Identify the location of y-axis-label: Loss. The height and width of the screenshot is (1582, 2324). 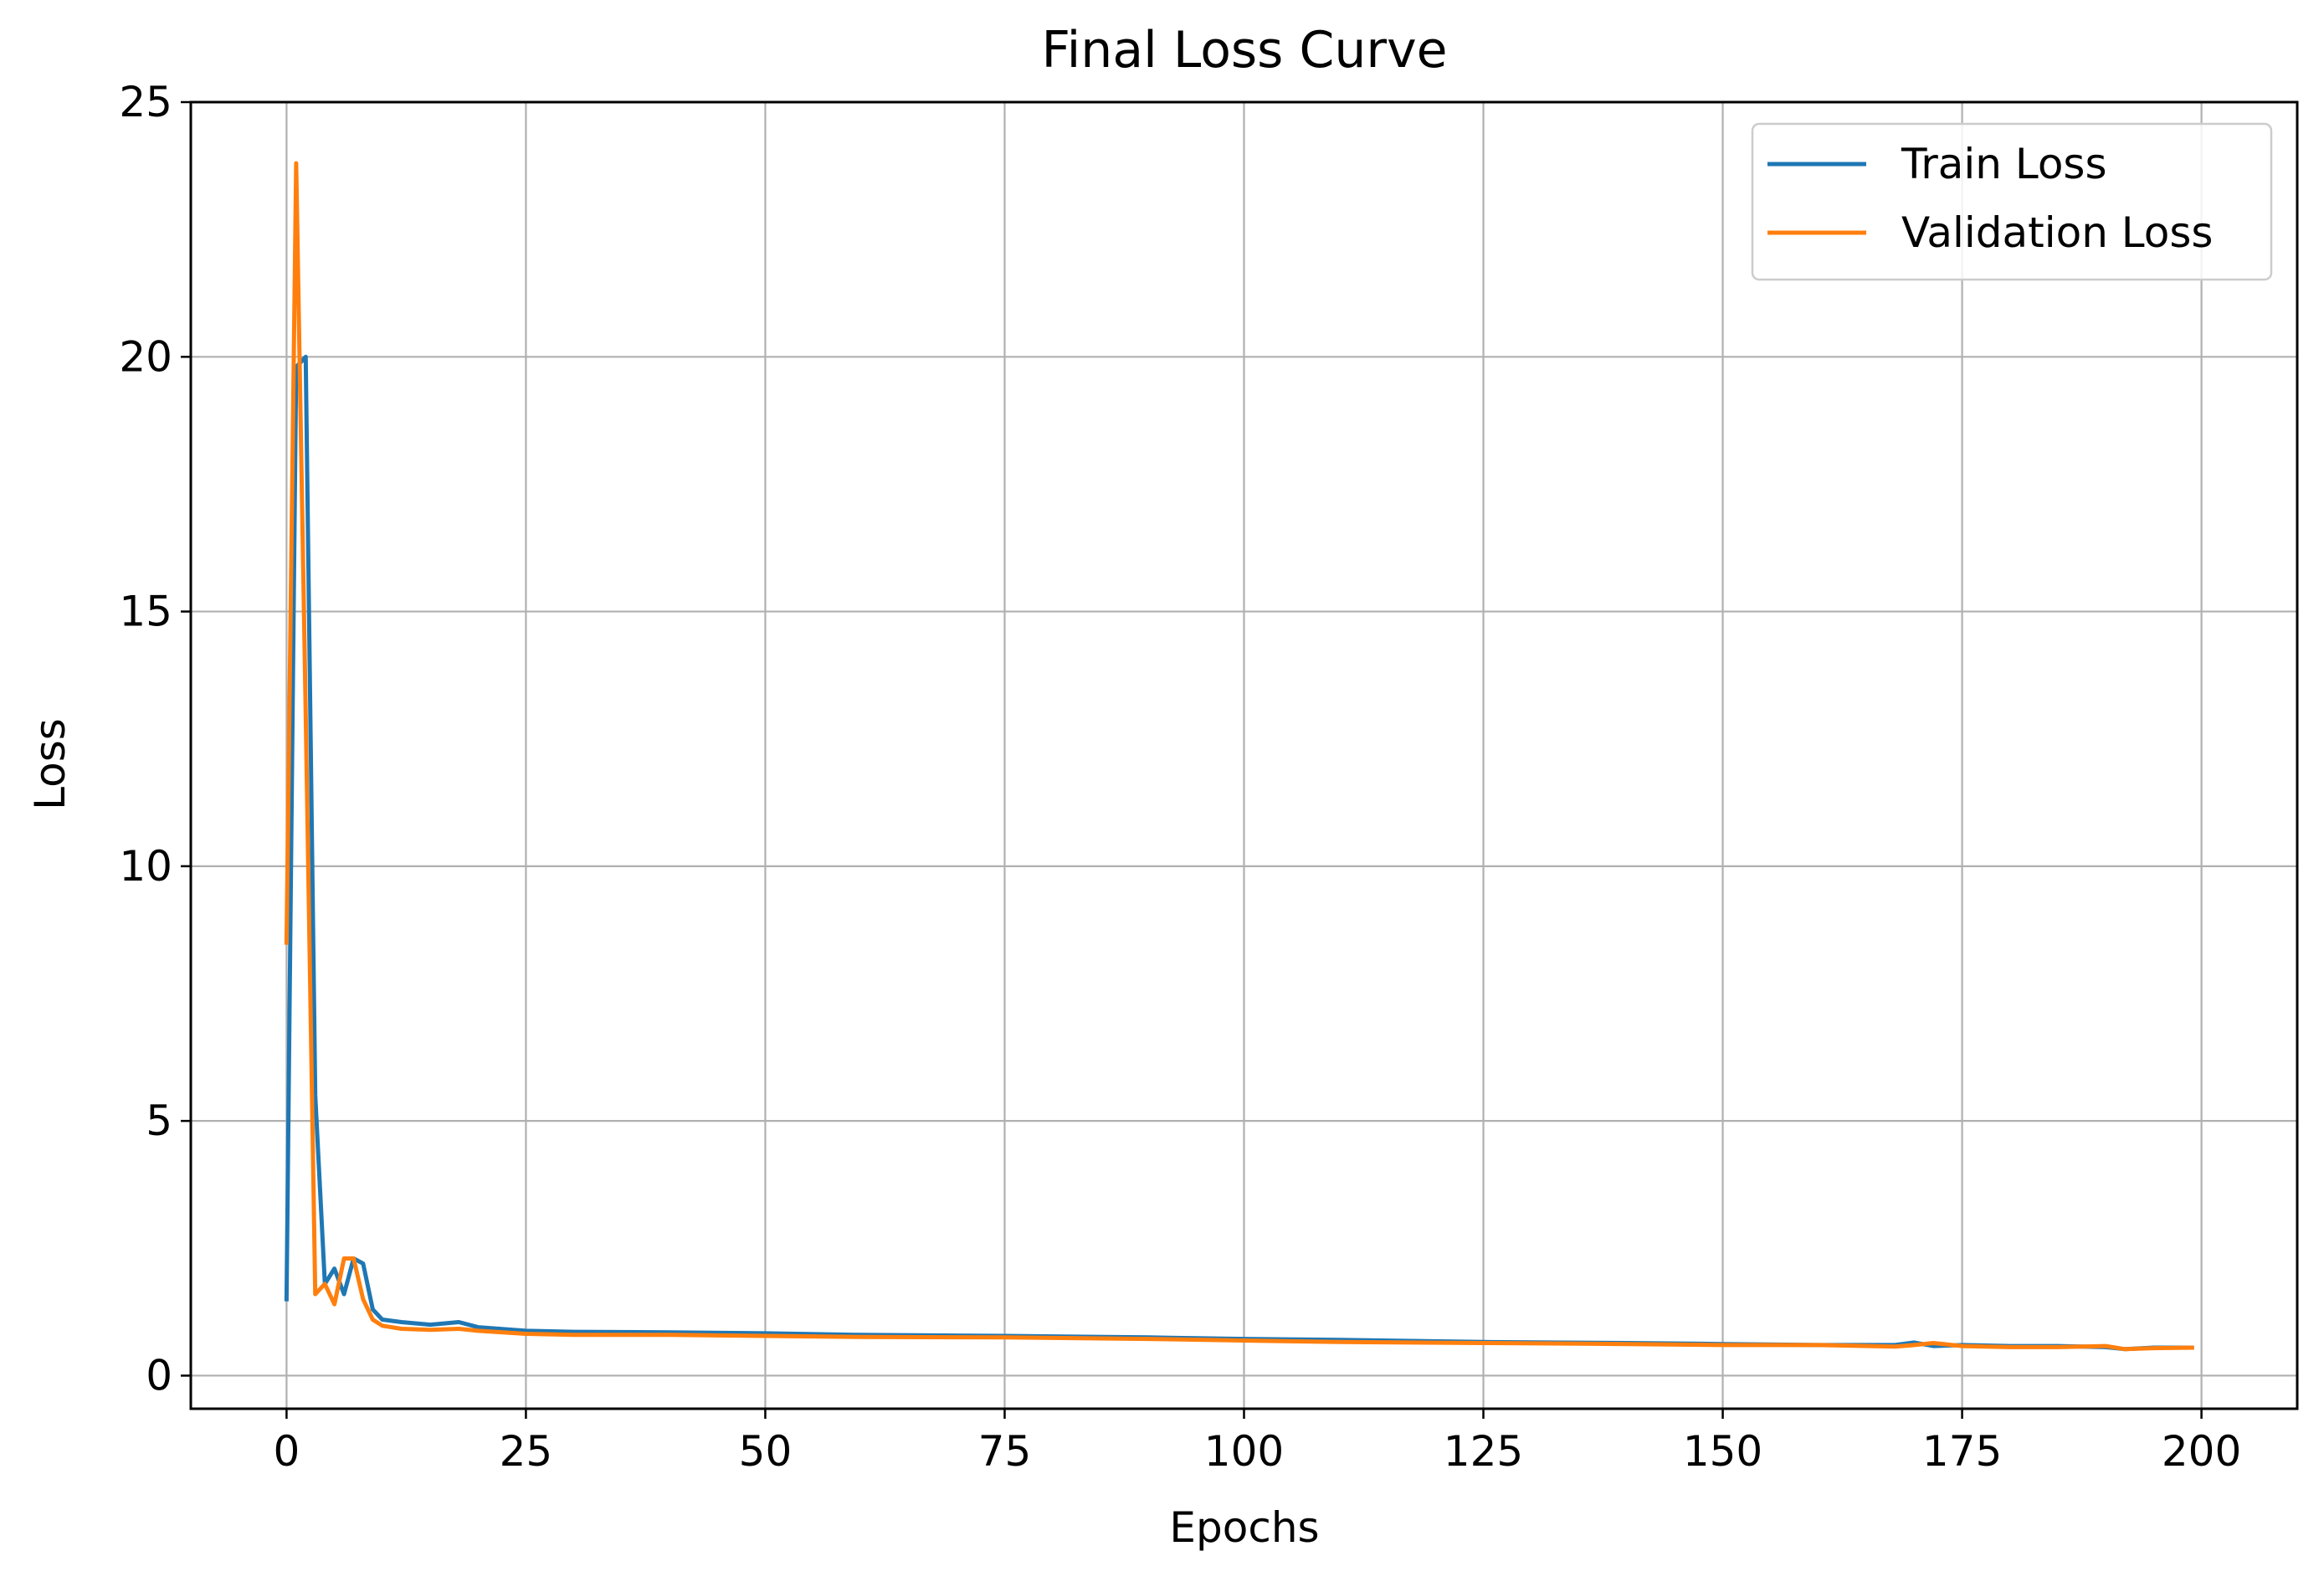
(50, 764).